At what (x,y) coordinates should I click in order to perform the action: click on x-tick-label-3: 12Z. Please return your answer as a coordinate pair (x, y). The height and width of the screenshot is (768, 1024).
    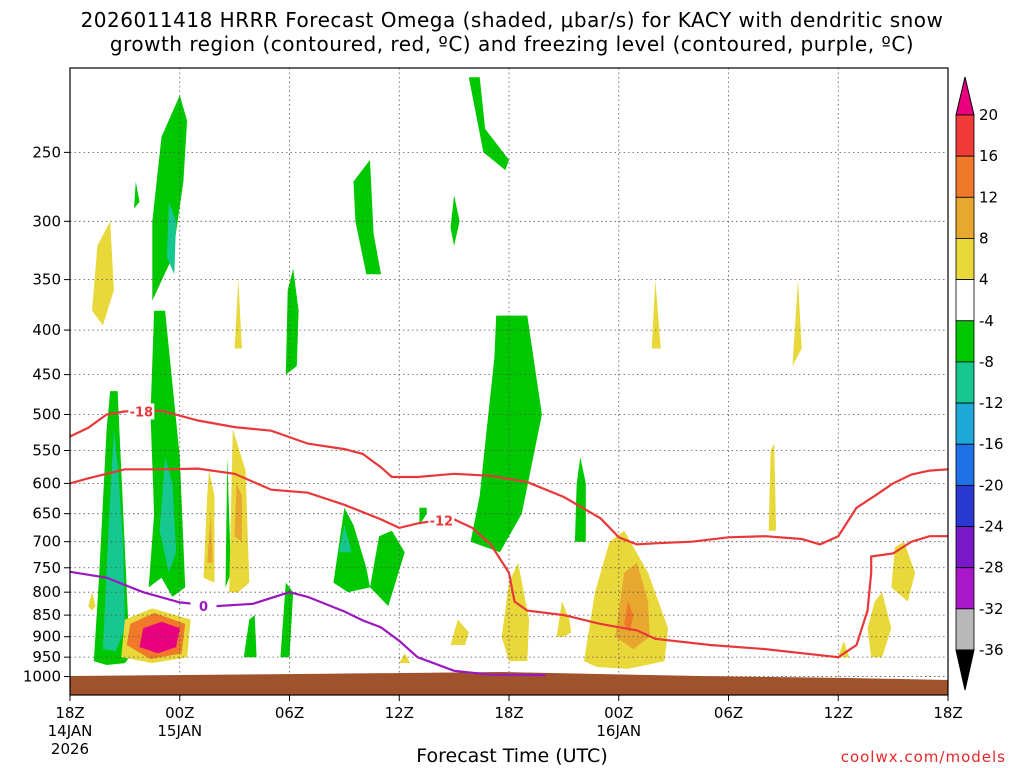
    Looking at the image, I should click on (399, 713).